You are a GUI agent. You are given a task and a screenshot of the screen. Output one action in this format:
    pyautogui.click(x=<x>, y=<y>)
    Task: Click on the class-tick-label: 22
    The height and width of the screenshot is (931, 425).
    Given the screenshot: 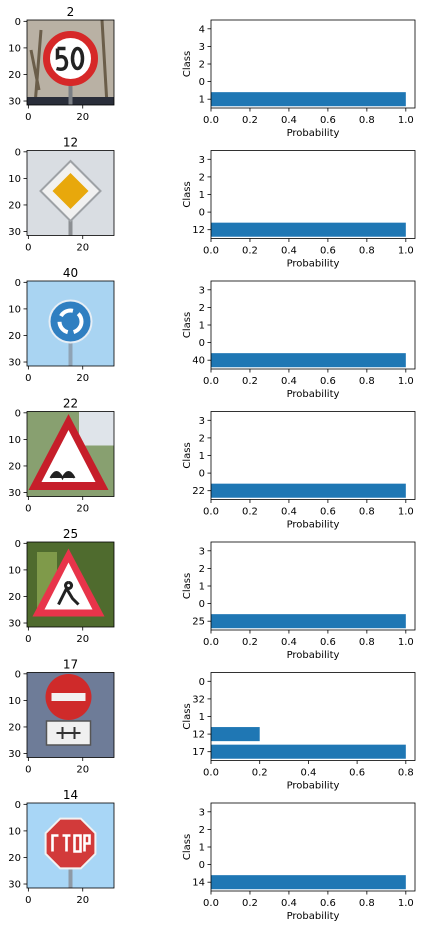 What is the action you would take?
    pyautogui.click(x=198, y=491)
    